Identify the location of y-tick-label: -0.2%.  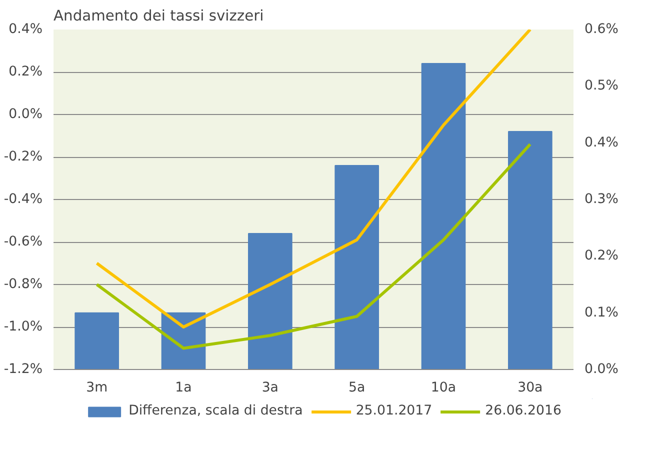
(23, 157).